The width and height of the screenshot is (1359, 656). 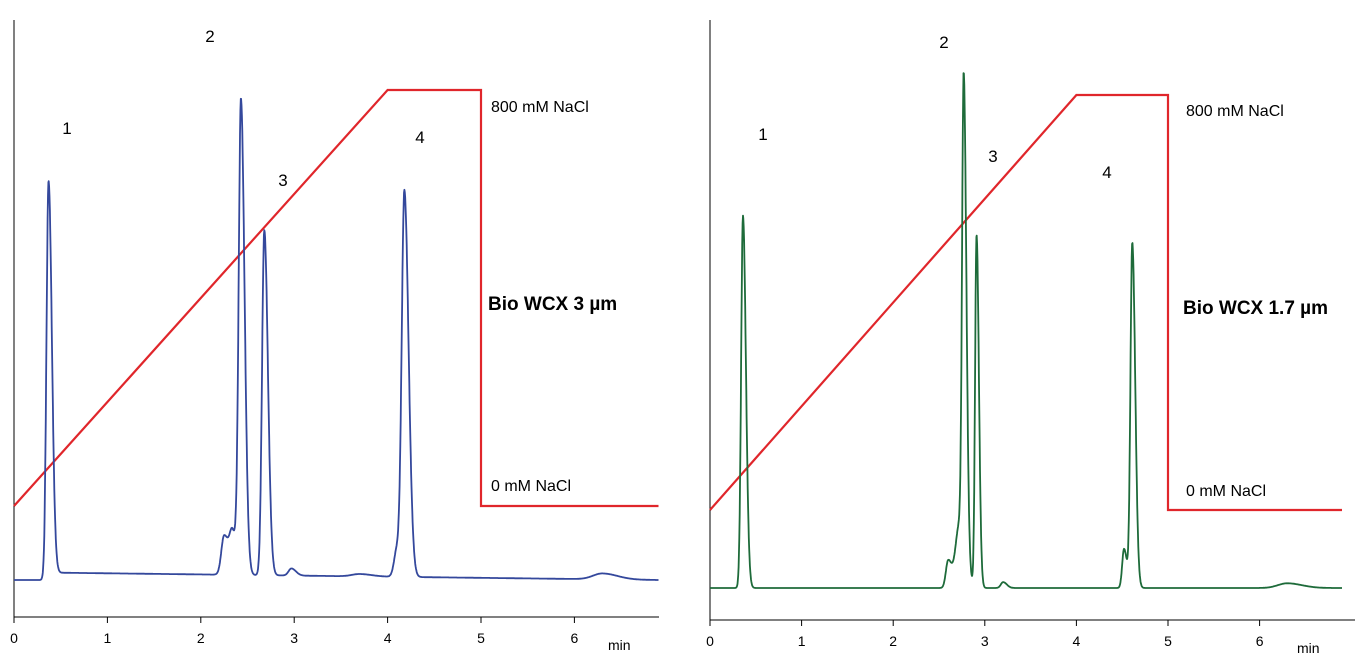 I want to click on peak-label-4-left: 4, so click(x=419, y=137).